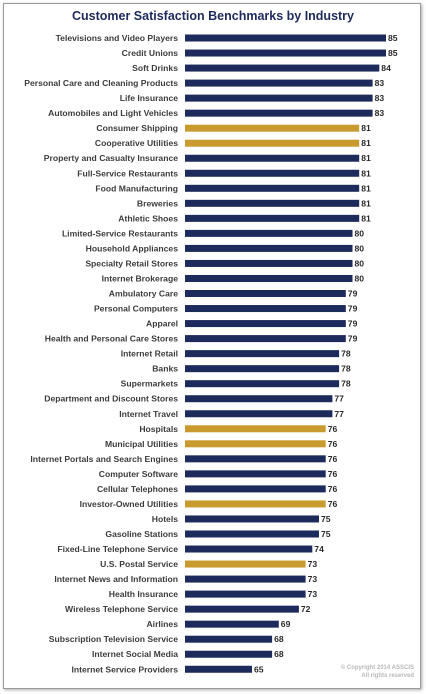 The image size is (426, 694). Describe the element at coordinates (111, 158) in the screenshot. I see `category-label: Property and Casualty Insurance` at that location.